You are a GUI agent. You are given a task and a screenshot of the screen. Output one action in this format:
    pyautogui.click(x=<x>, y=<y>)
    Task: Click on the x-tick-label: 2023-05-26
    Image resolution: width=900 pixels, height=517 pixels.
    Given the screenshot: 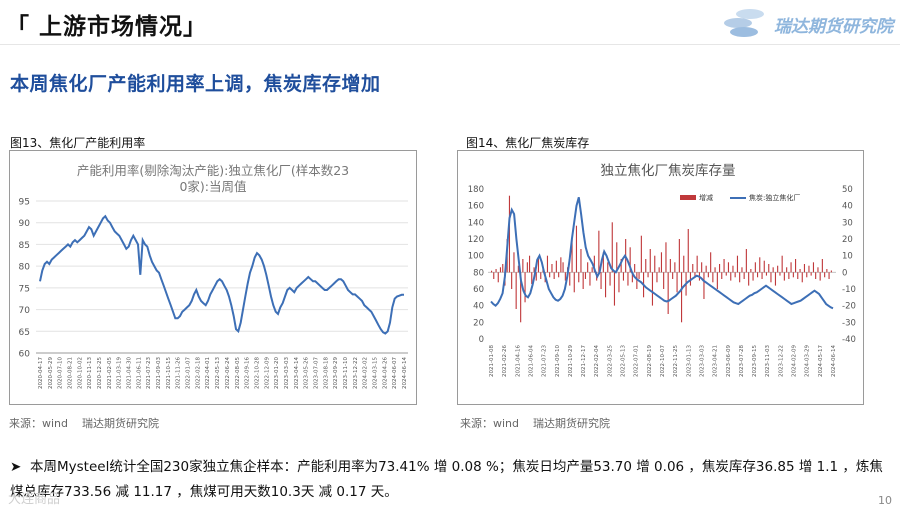 What is the action you would take?
    pyautogui.click(x=307, y=373)
    